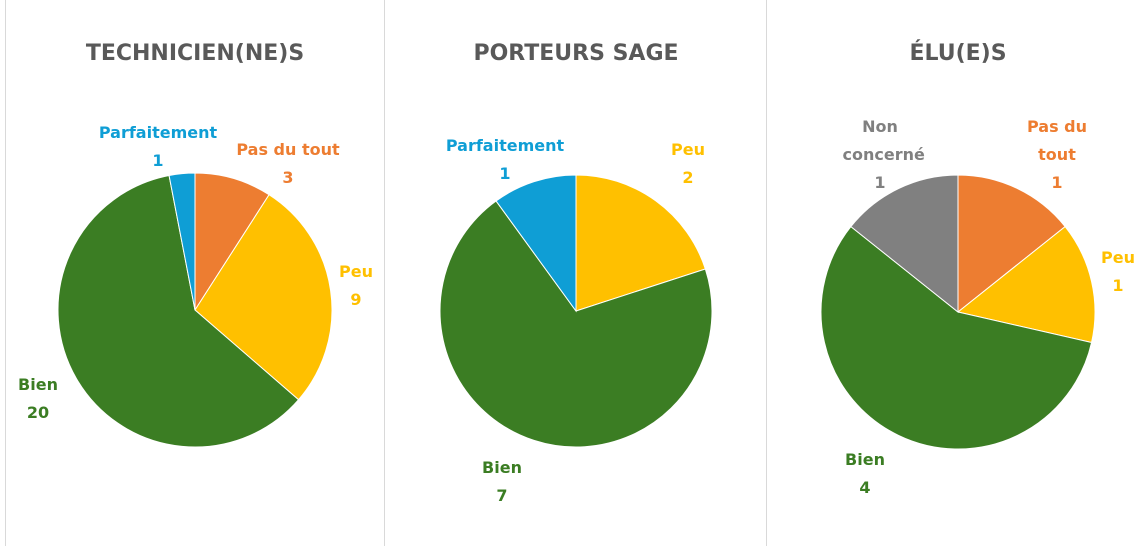 This screenshot has height=546, width=1137. What do you see at coordinates (688, 177) in the screenshot?
I see `slice-value: 2` at bounding box center [688, 177].